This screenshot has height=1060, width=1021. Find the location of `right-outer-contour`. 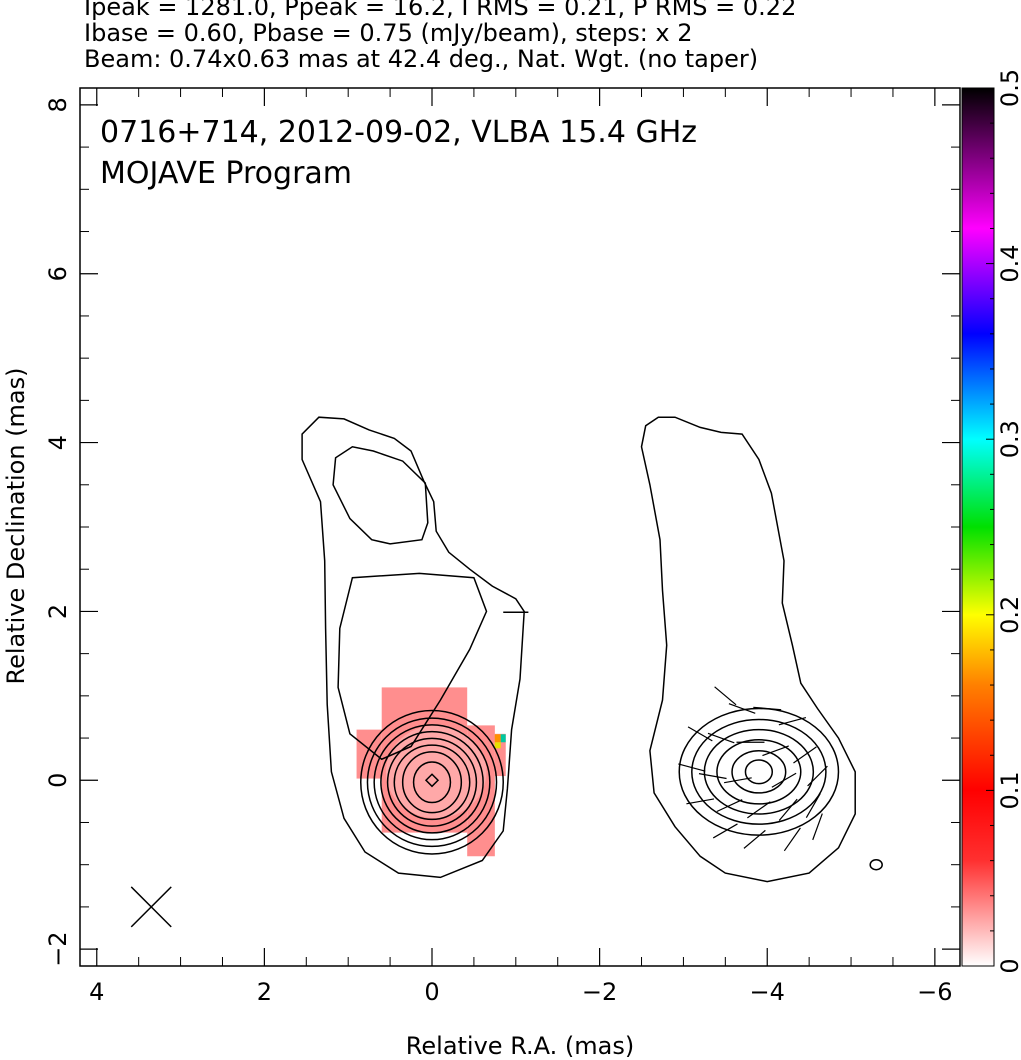

right-outer-contour is located at coordinates (748, 649).